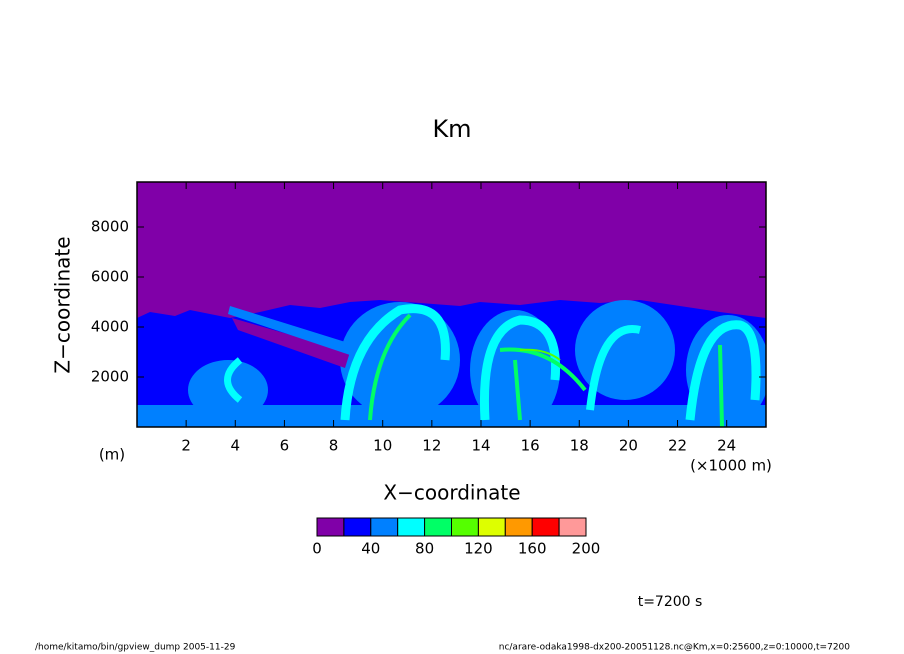 Image resolution: width=904 pixels, height=654 pixels. What do you see at coordinates (186, 446) in the screenshot?
I see `x-tick-label: 2` at bounding box center [186, 446].